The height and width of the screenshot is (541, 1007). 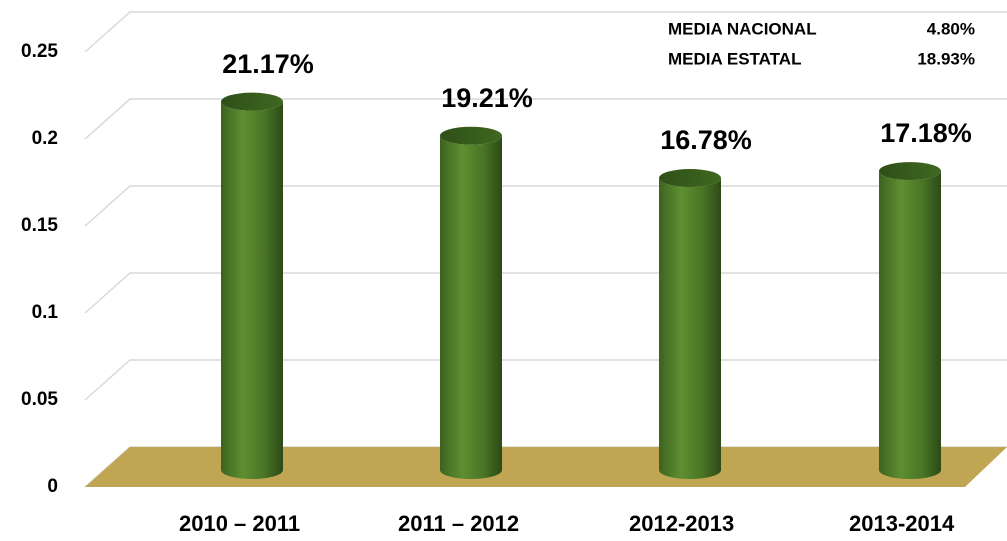 What do you see at coordinates (902, 523) in the screenshot?
I see `x-tick-label: 2013-2014` at bounding box center [902, 523].